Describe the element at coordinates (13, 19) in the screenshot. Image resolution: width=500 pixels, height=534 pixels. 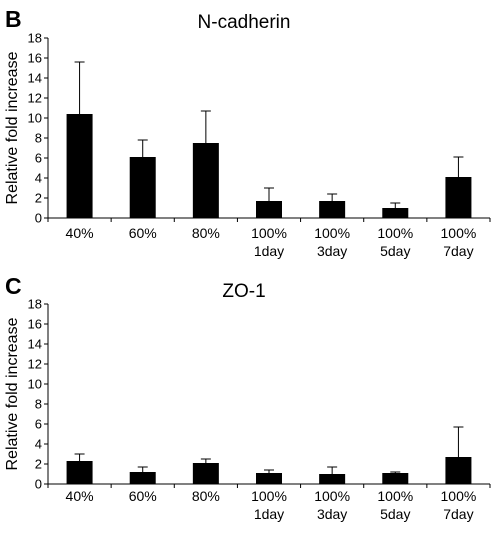
I see `panel-letter: B` at that location.